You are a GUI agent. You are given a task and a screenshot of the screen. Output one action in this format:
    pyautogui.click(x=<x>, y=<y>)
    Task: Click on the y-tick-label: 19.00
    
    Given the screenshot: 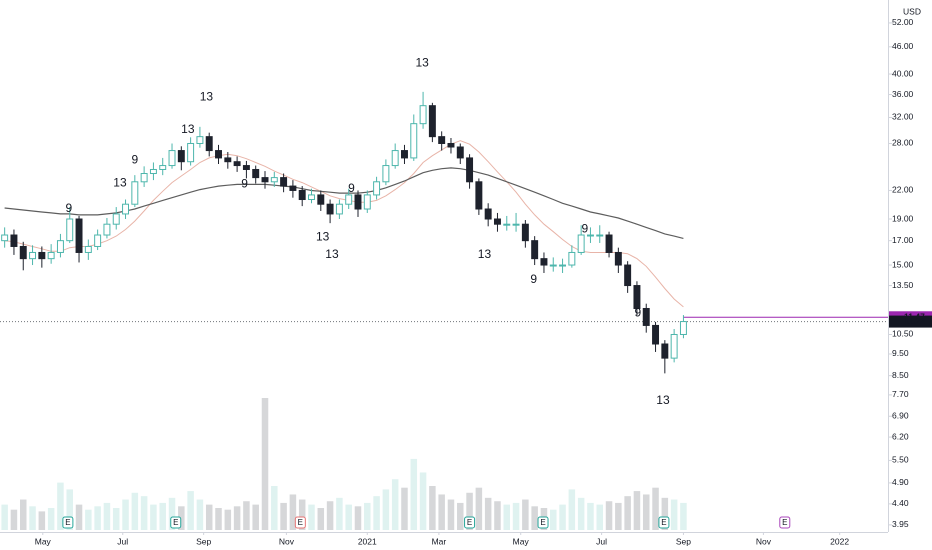 What is the action you would take?
    pyautogui.click(x=903, y=218)
    